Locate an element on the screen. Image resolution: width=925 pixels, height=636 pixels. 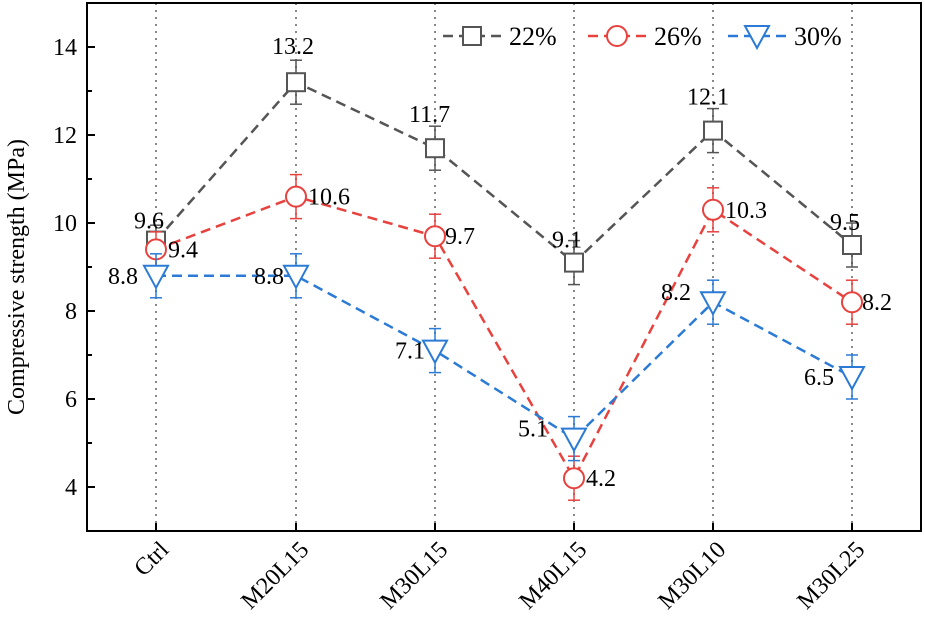
data-label: 13.2 is located at coordinates (293, 47).